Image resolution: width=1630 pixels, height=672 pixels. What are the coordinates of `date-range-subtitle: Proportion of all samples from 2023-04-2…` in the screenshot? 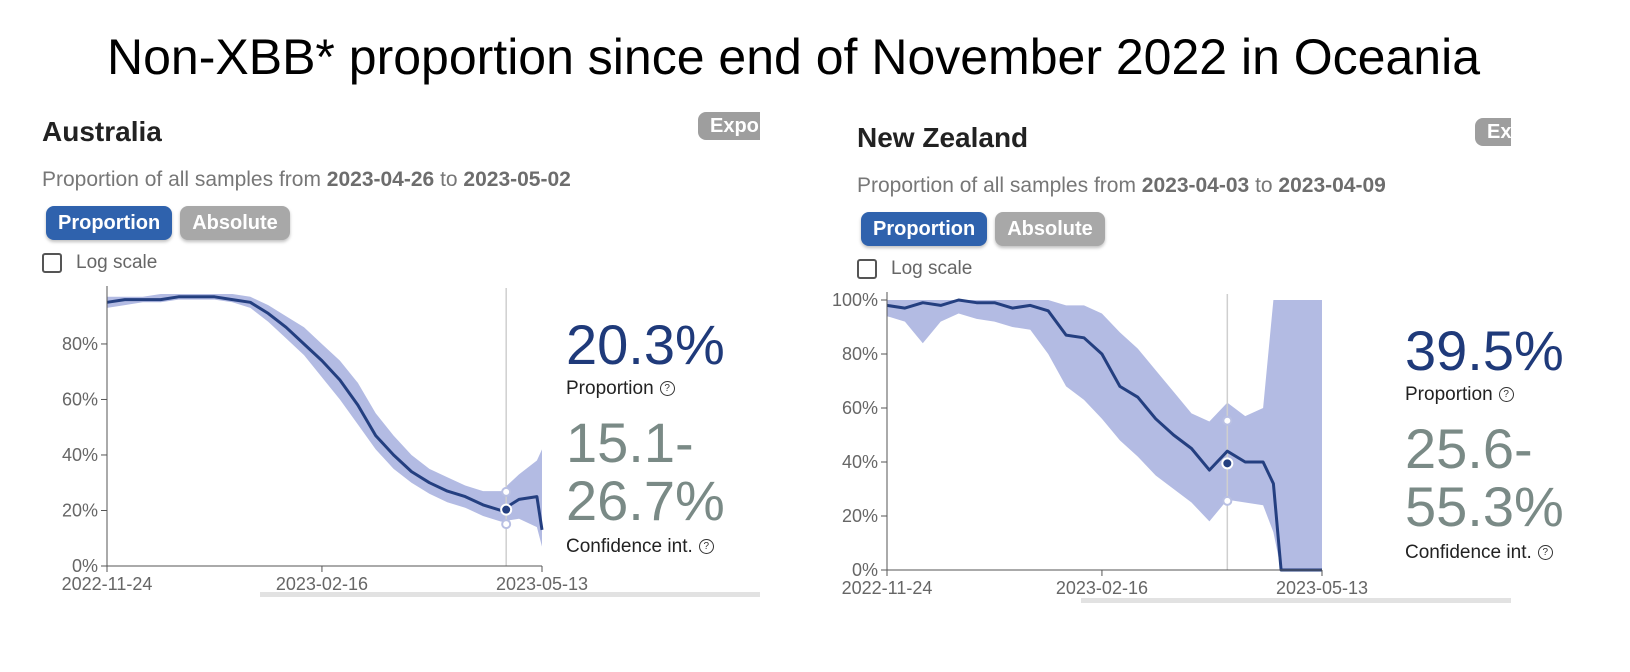 It's located at (306, 180).